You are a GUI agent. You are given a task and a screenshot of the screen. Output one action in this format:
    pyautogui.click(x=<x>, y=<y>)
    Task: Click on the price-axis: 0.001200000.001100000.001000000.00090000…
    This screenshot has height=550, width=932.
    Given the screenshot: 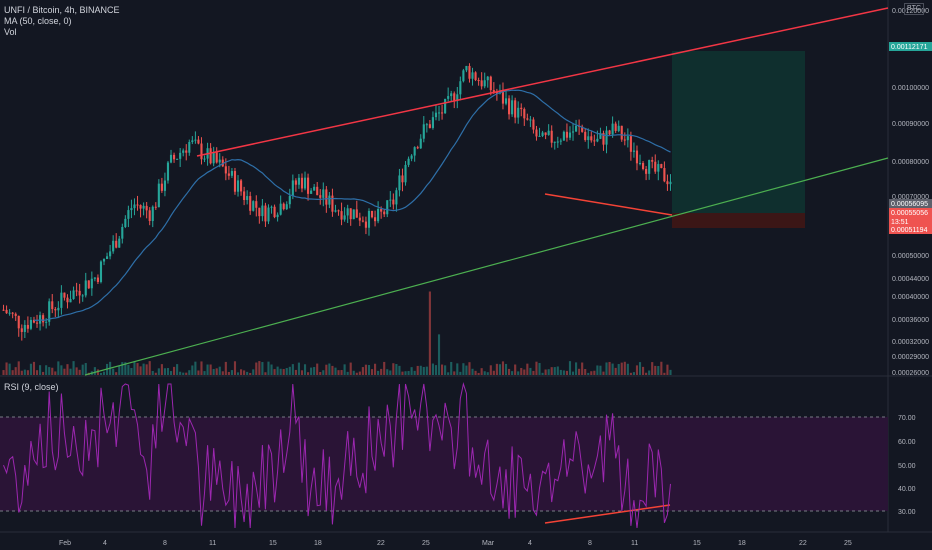 What is the action you would take?
    pyautogui.click(x=910, y=192)
    